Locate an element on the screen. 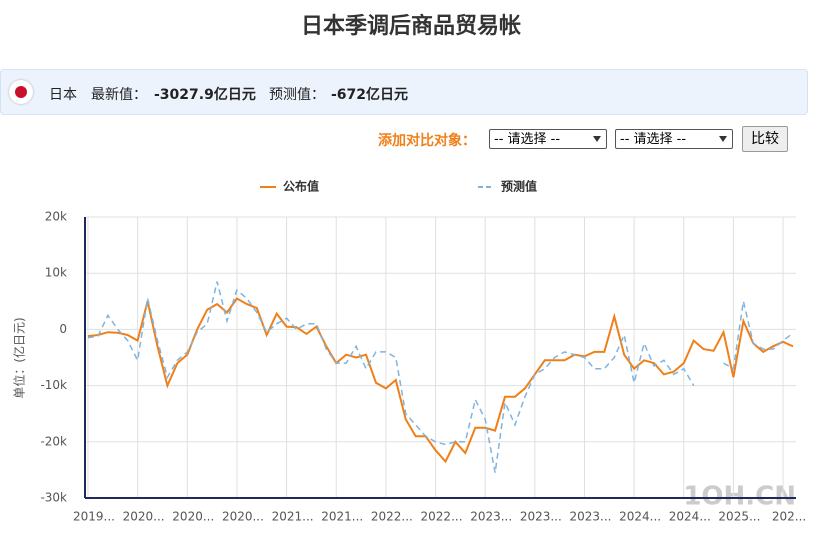 Image resolution: width=822 pixels, height=537 pixels. y-tick-label: -30k is located at coordinates (53, 498).